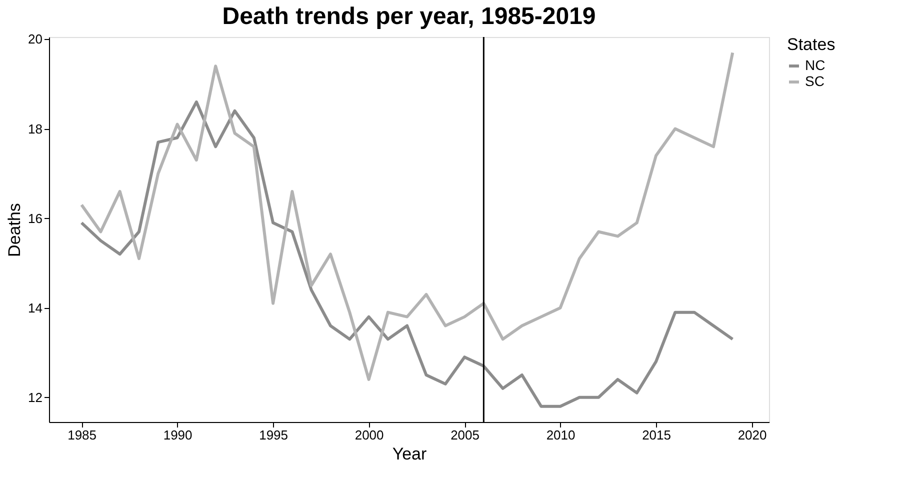 This screenshot has height=496, width=922. Describe the element at coordinates (752, 435) in the screenshot. I see `x-tick-label: 2020` at that location.